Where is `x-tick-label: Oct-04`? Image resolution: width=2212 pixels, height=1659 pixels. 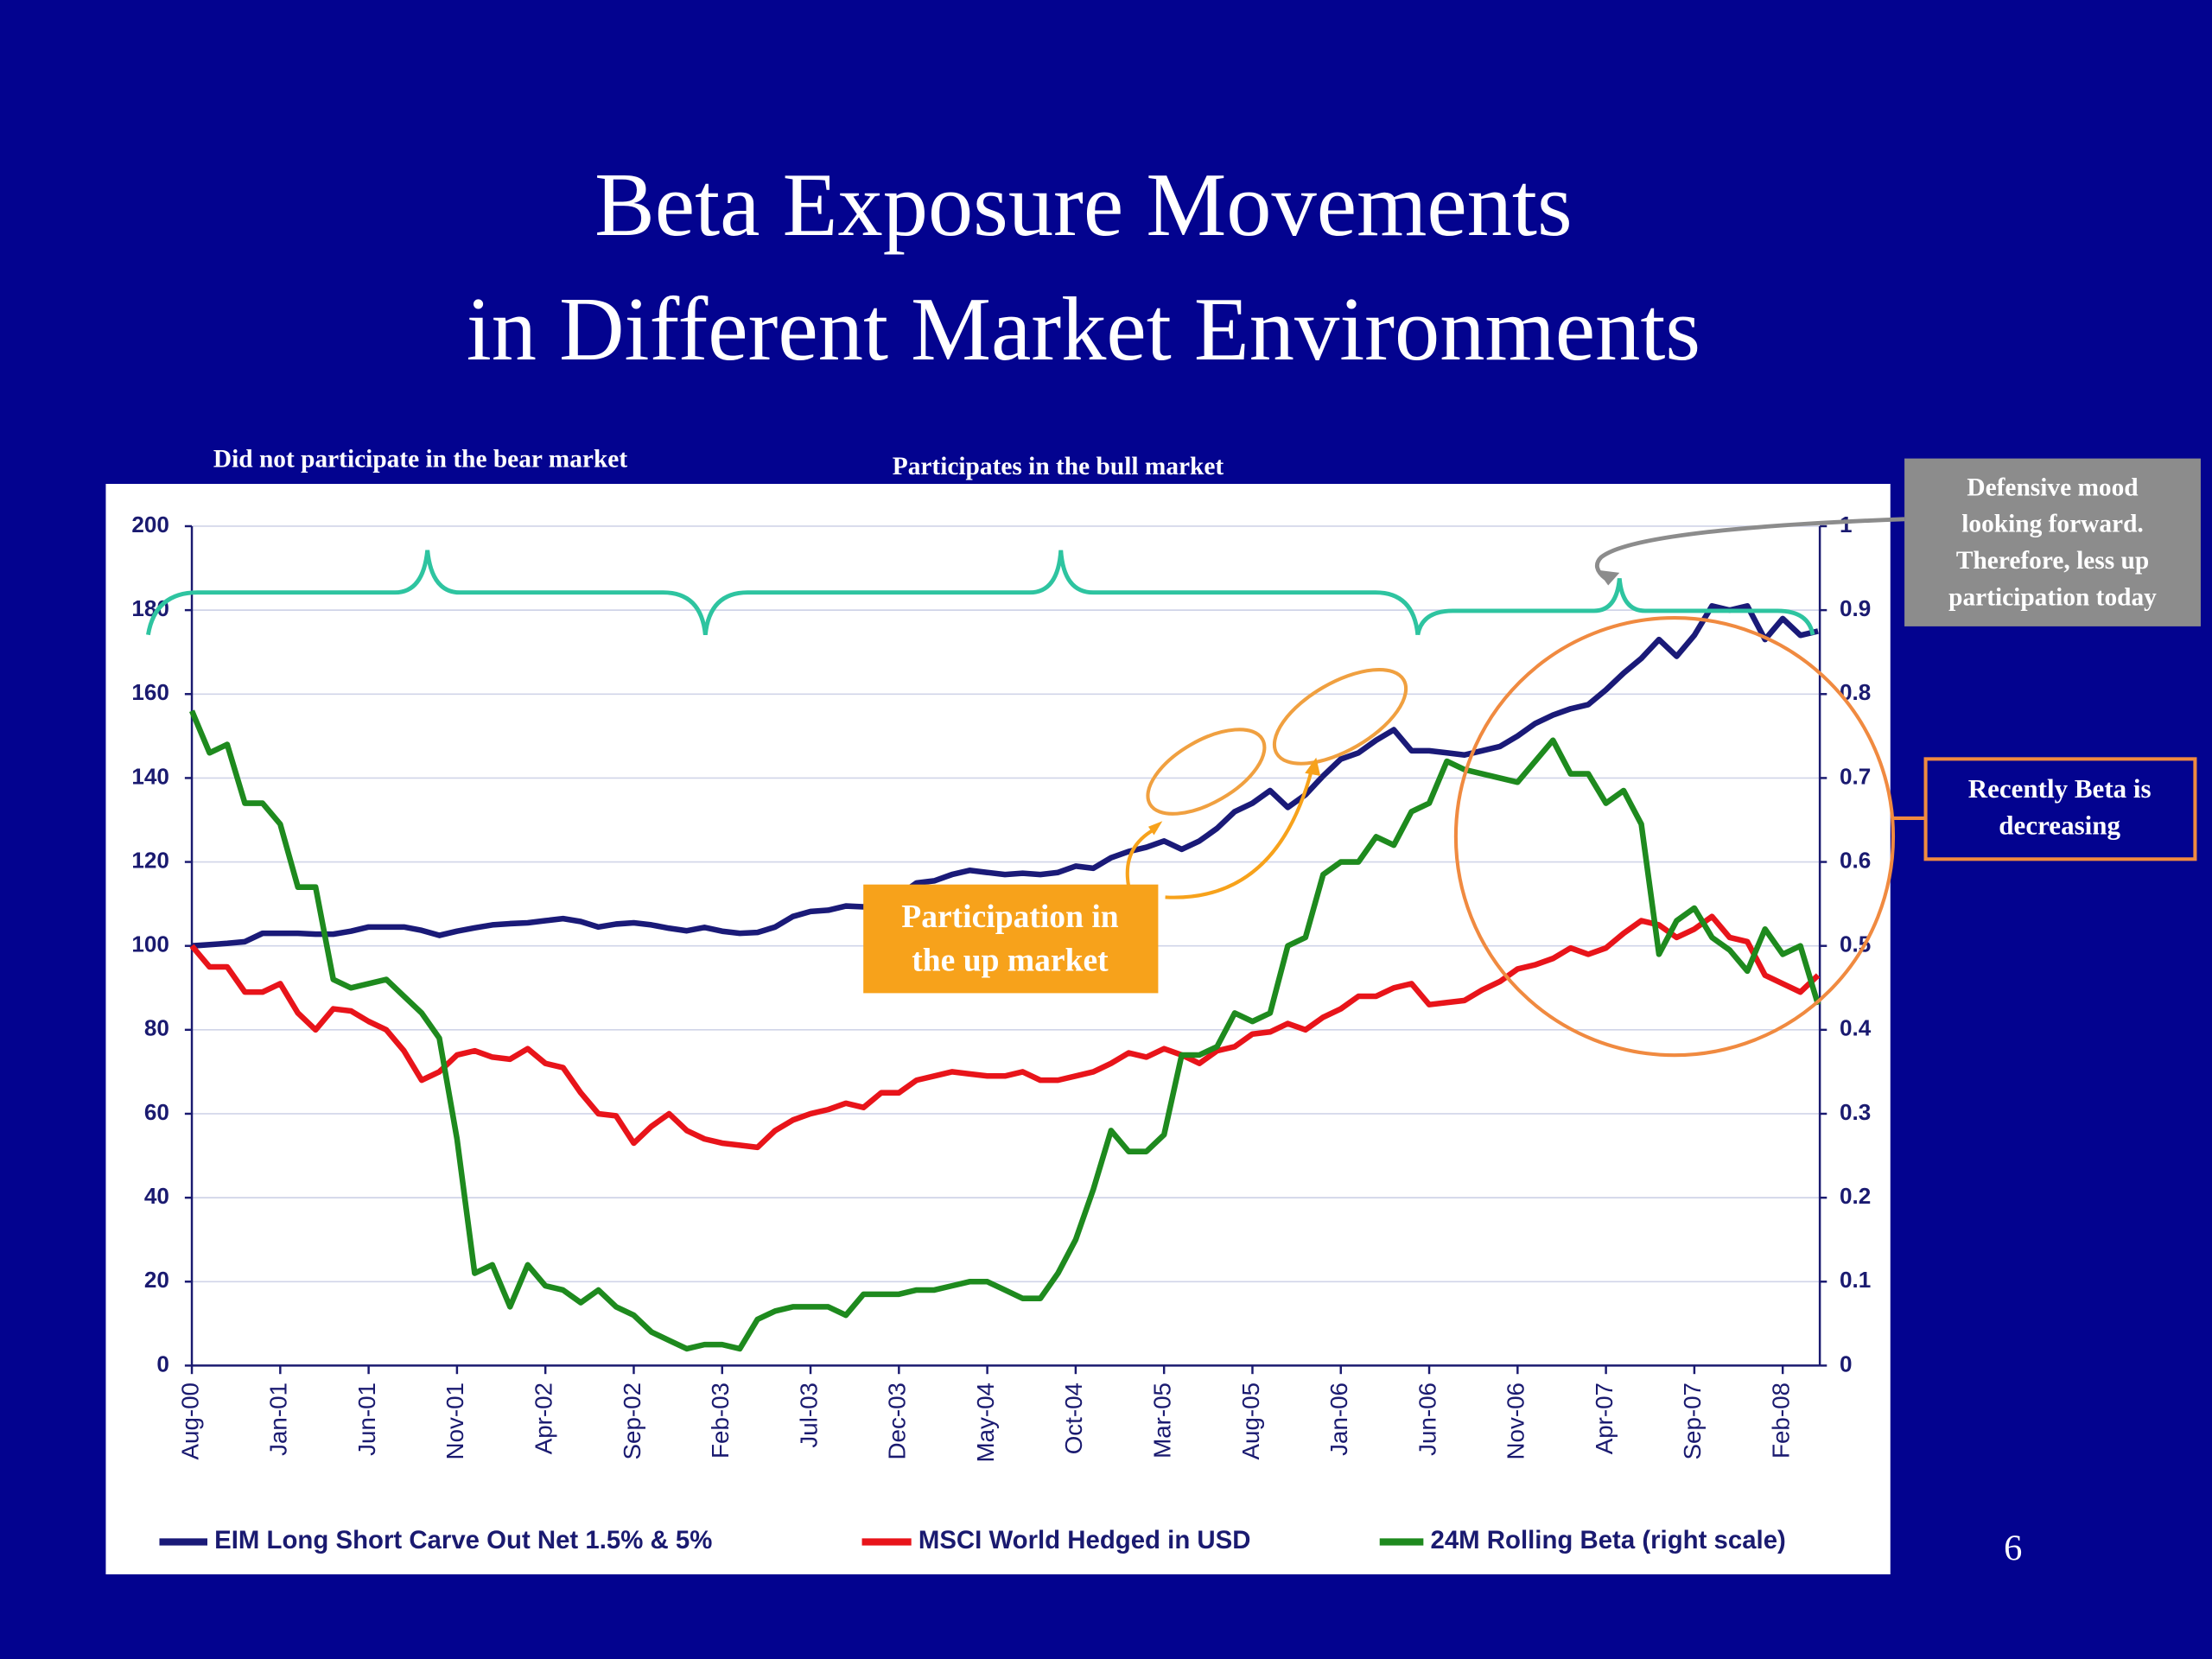
x-tick-label: Oct-04 is located at coordinates (1073, 1418).